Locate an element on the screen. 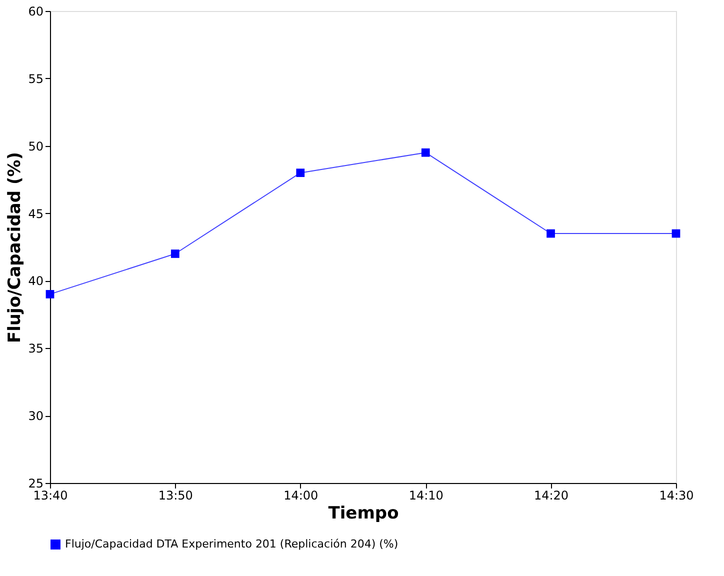 The width and height of the screenshot is (724, 576). x-tick-label: 14:30 is located at coordinates (676, 495).